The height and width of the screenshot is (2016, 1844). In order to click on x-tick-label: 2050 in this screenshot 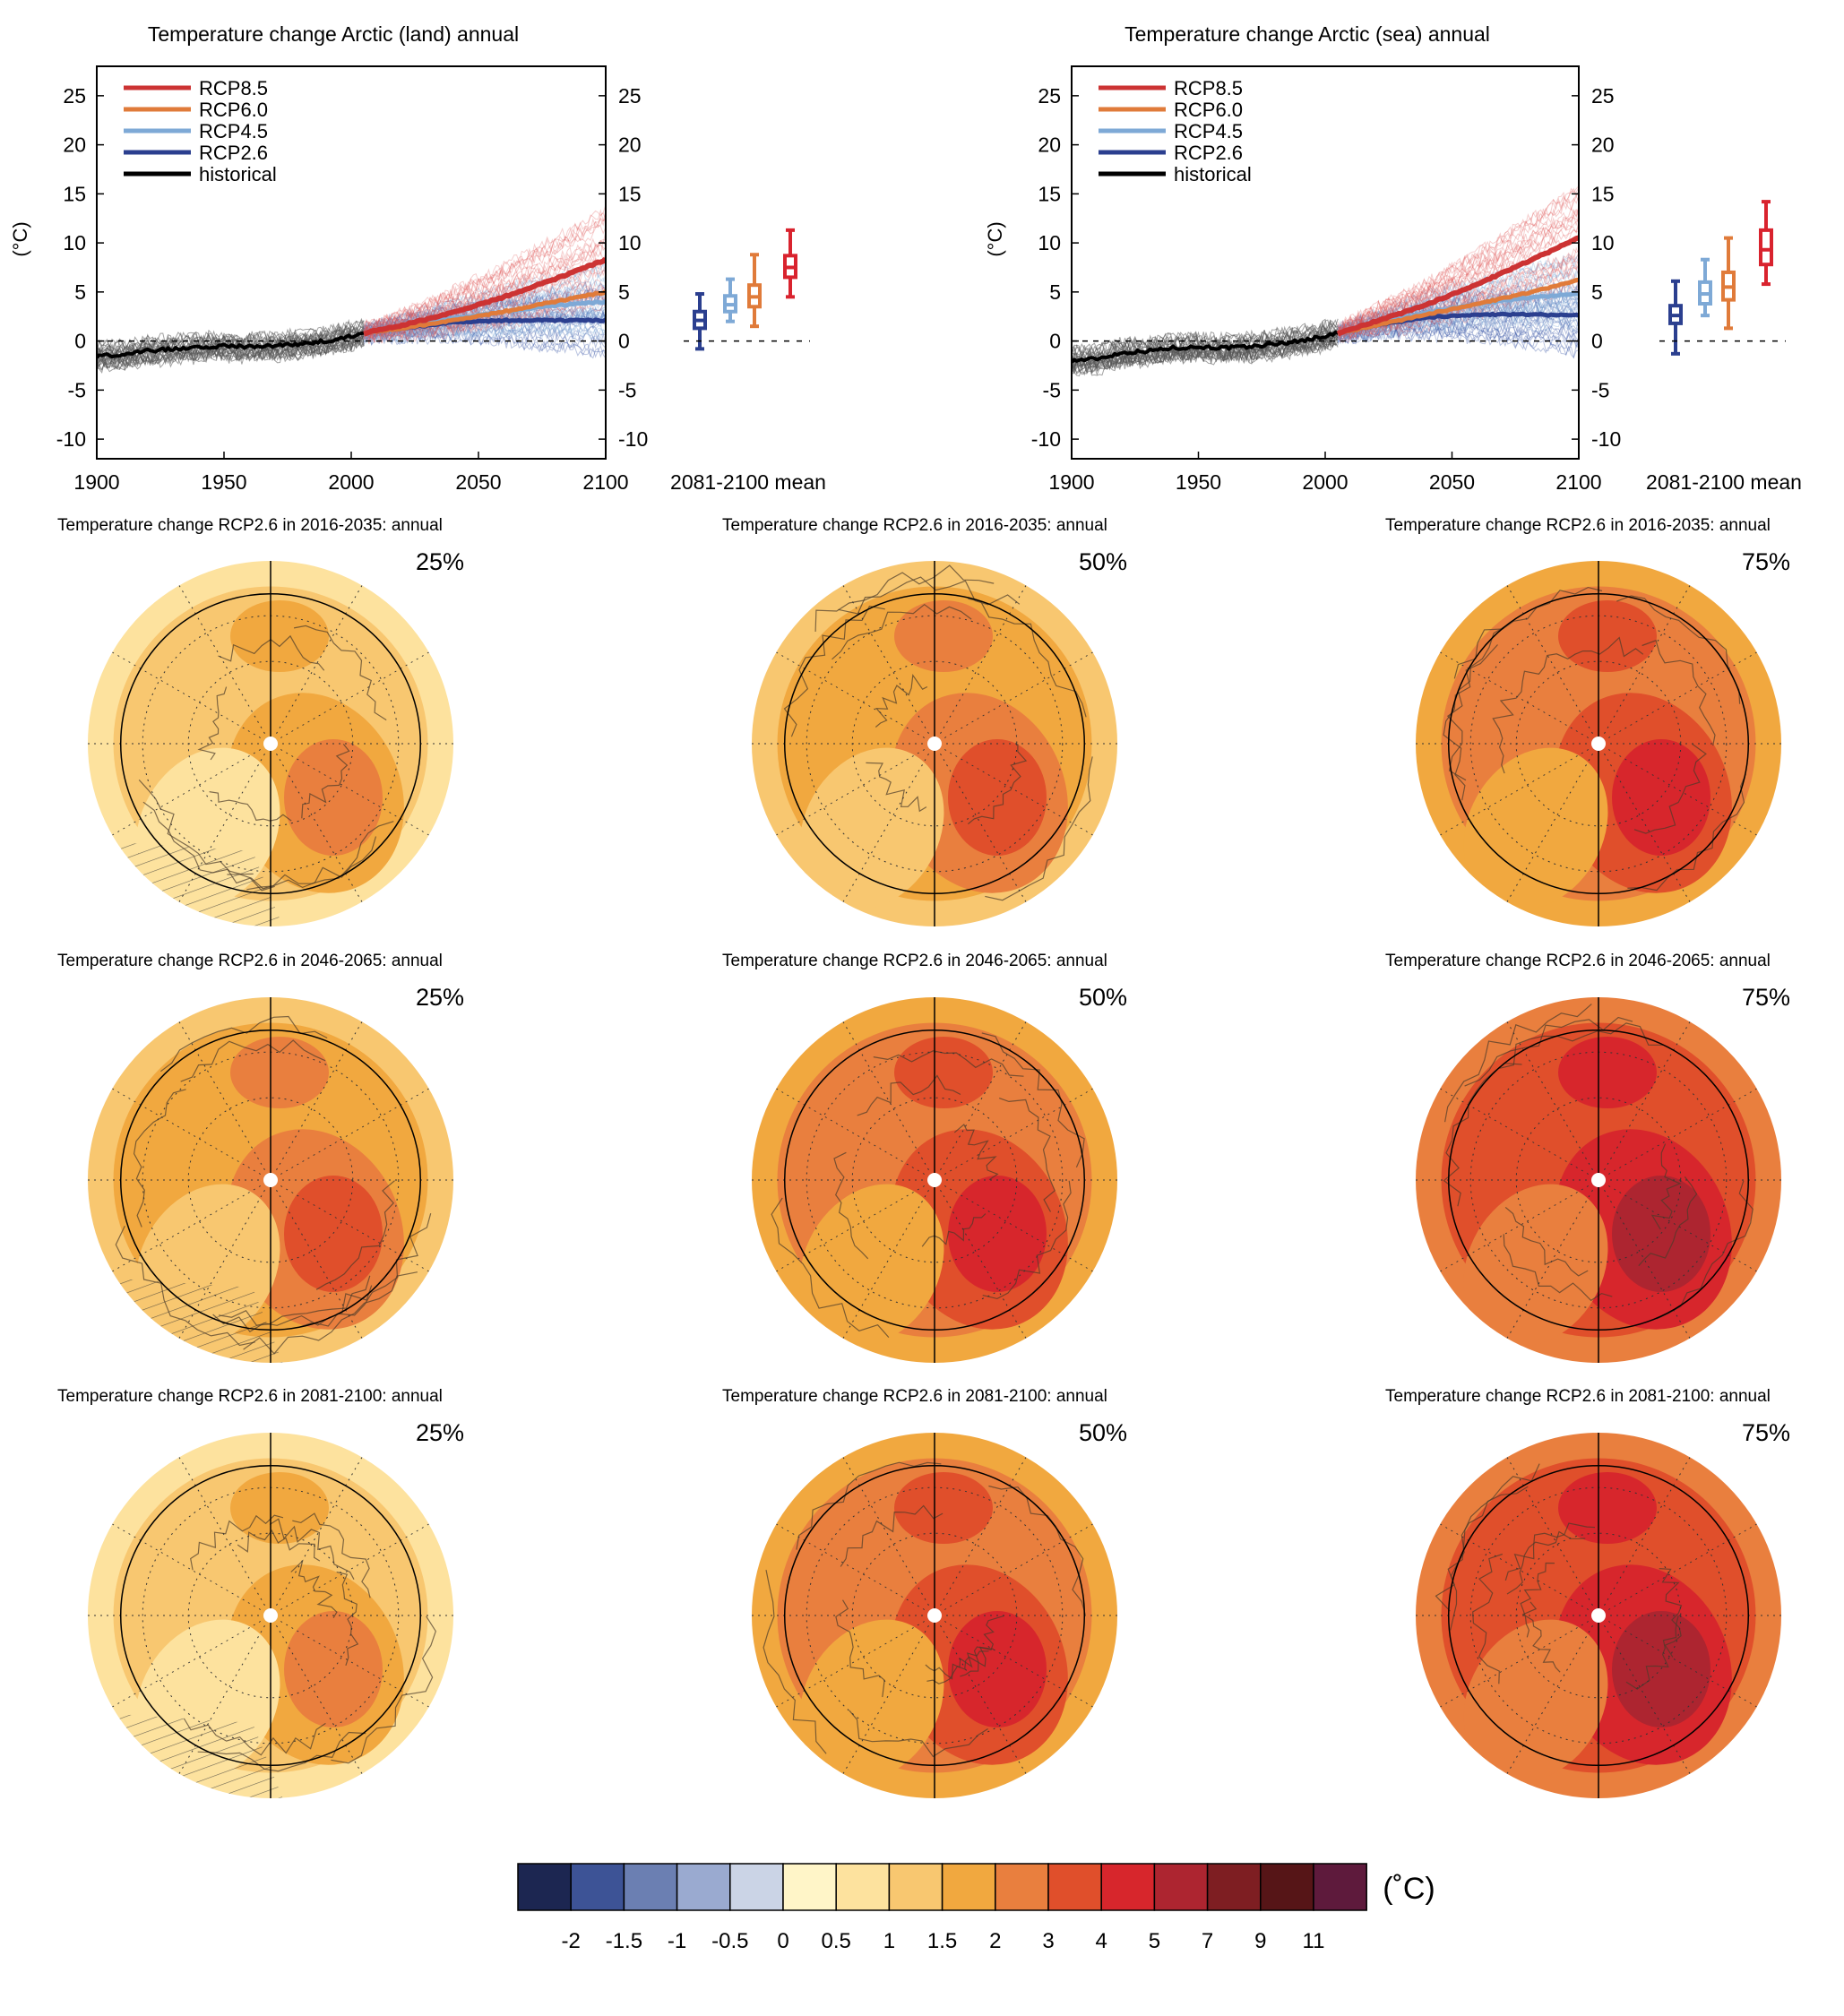, I will do `click(1452, 482)`.